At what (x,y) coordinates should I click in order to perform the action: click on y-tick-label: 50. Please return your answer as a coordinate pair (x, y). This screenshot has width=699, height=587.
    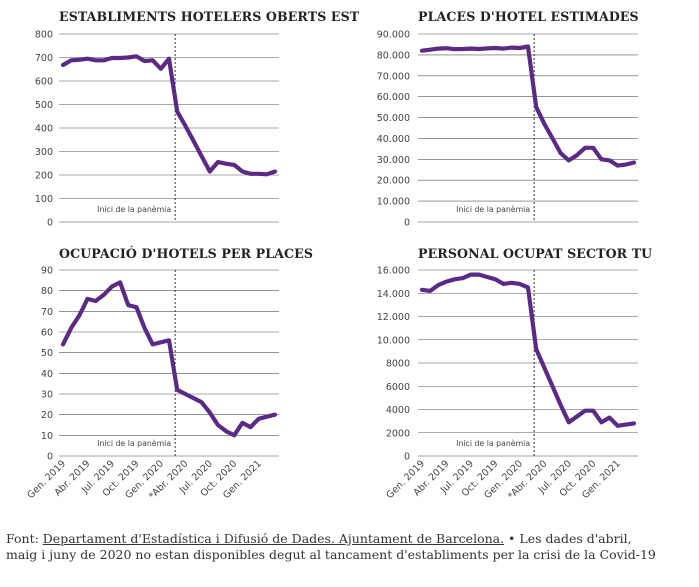
    Looking at the image, I should click on (47, 353).